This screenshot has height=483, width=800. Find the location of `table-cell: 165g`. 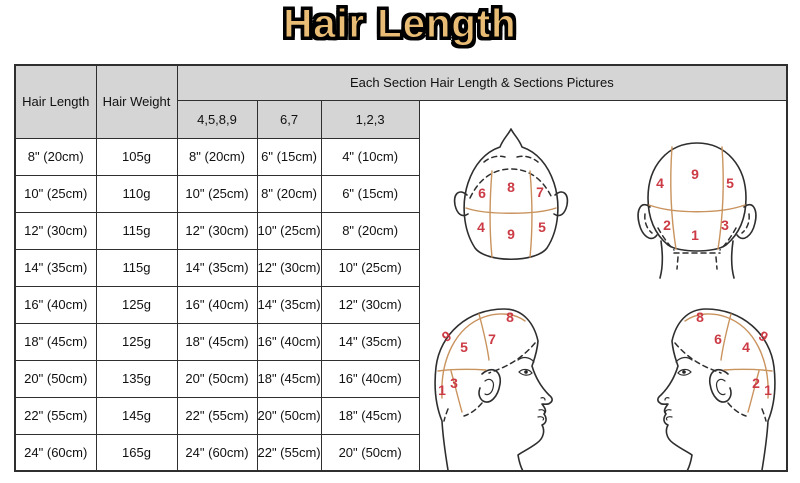

table-cell: 165g is located at coordinates (136, 452).